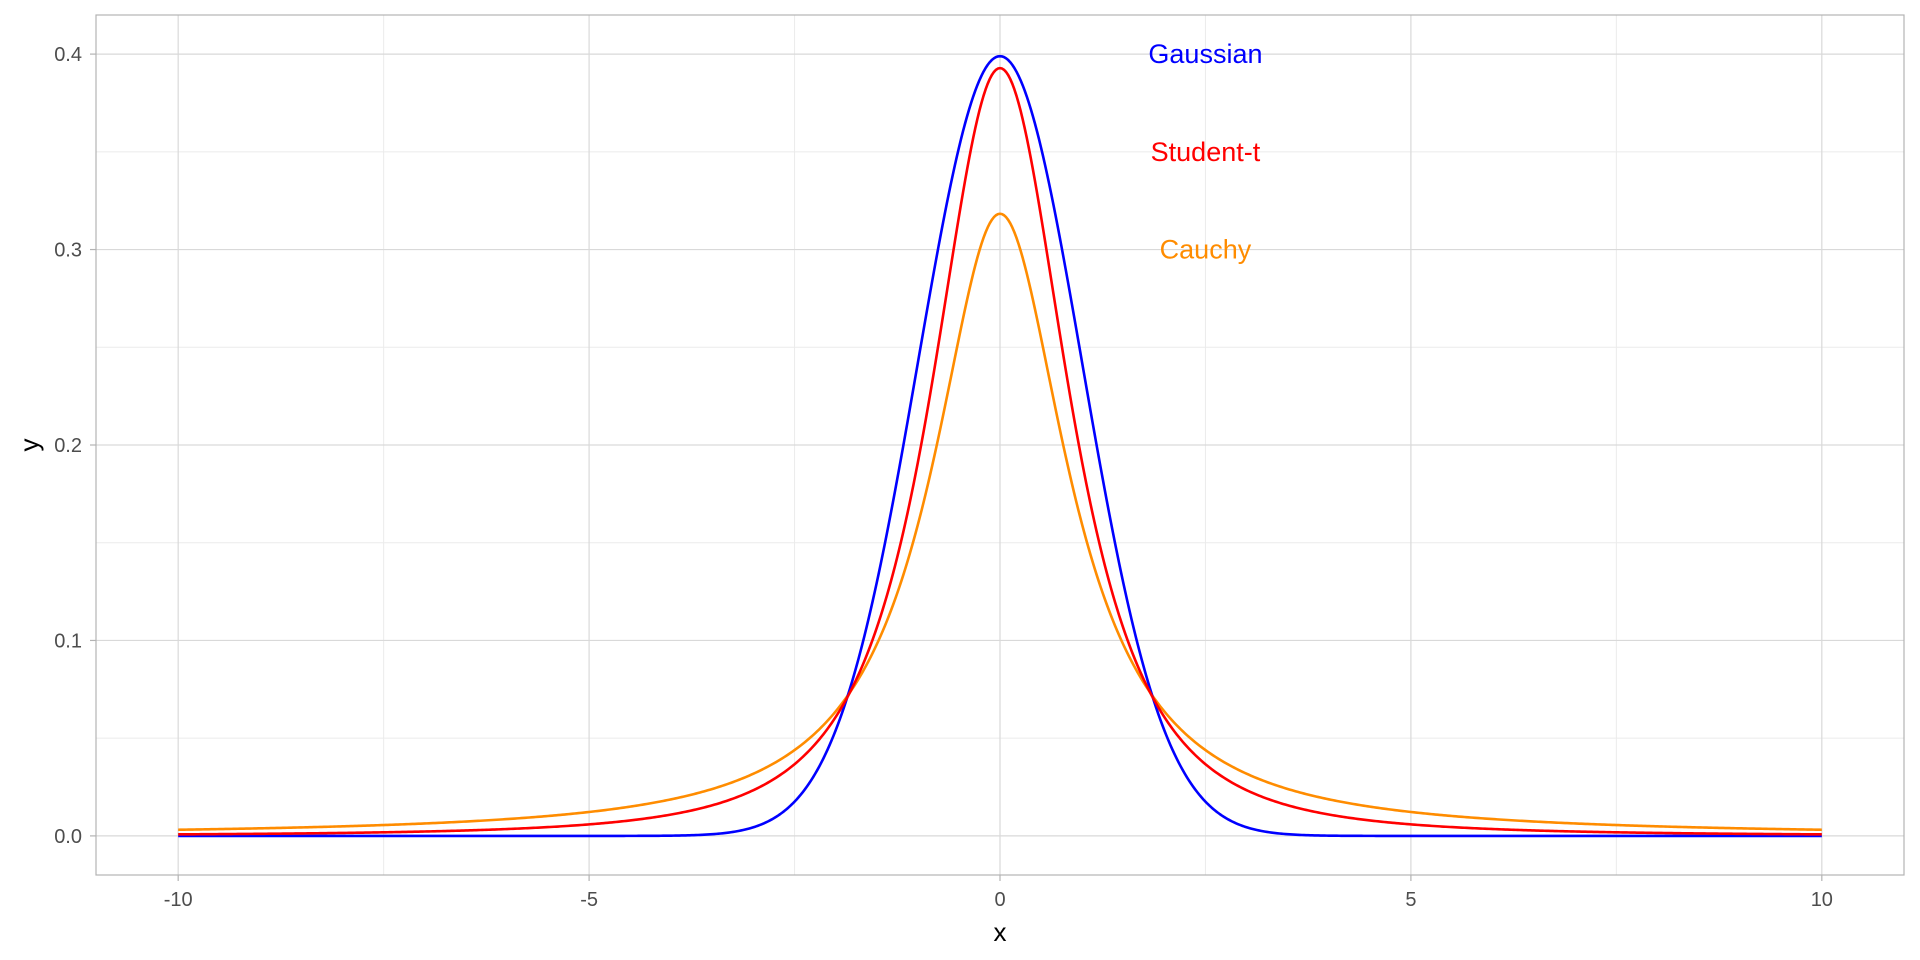  What do you see at coordinates (1205, 54) in the screenshot?
I see `series-label-gaussian: Gaussian` at bounding box center [1205, 54].